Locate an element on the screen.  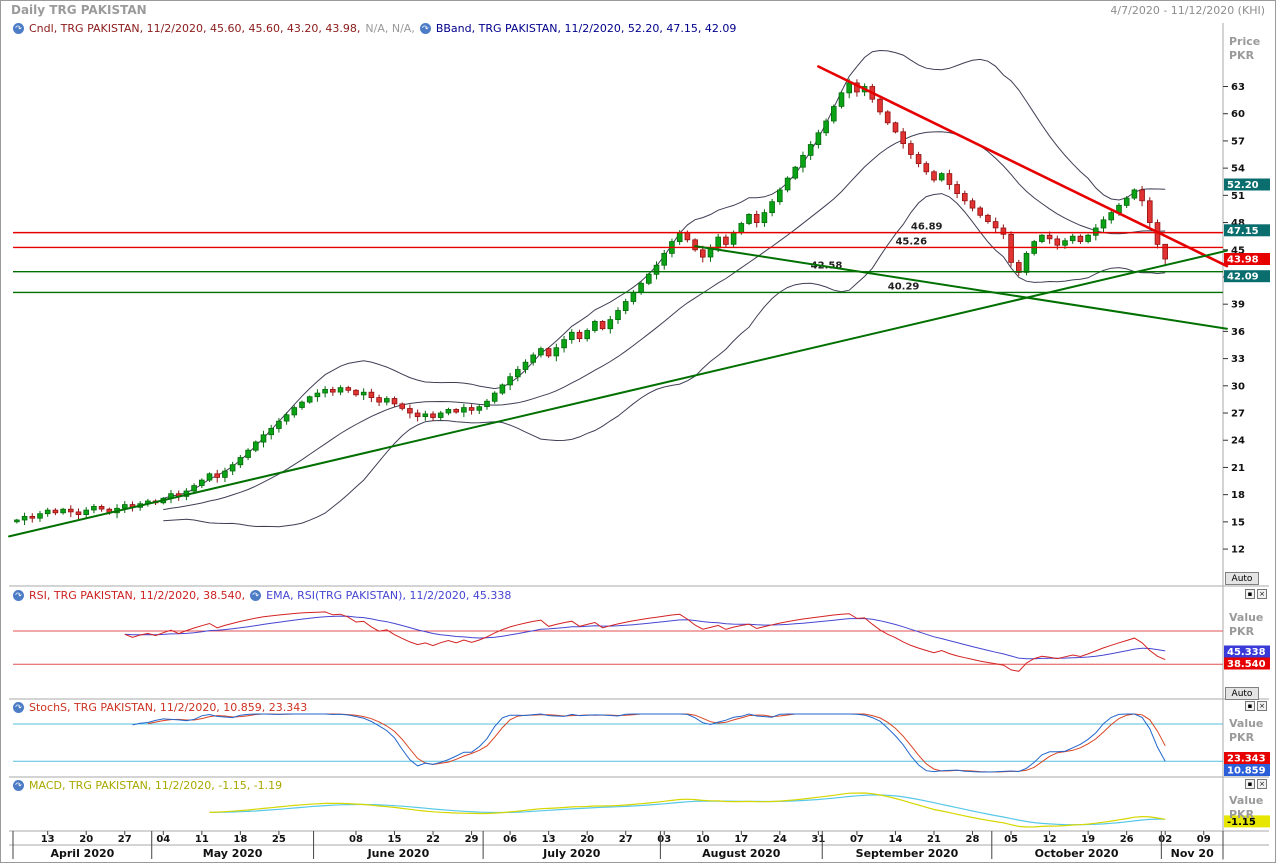
axis-value-marker-label: 47.15 is located at coordinates (1243, 231).